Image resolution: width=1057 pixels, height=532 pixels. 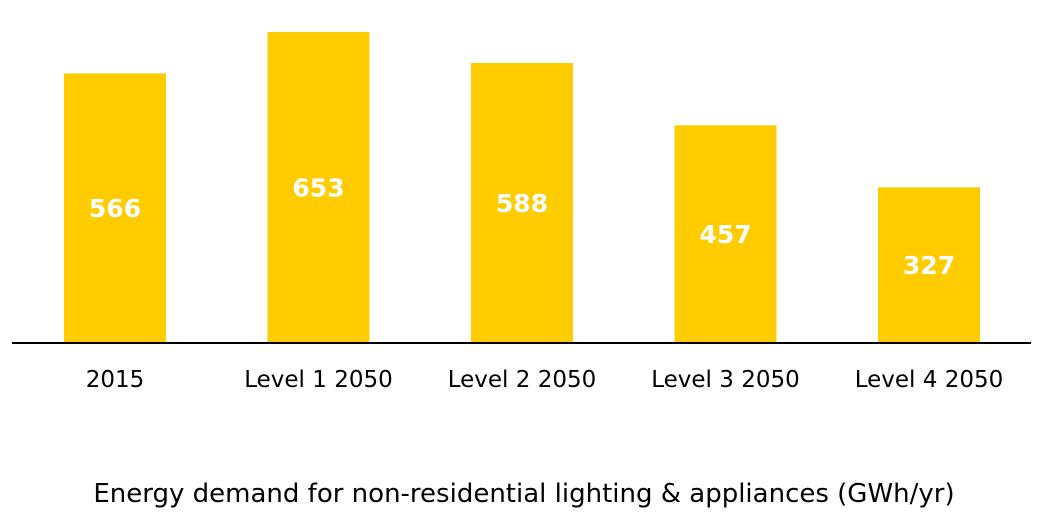 I want to click on x-tick-label: Level 3 2050, so click(x=725, y=380).